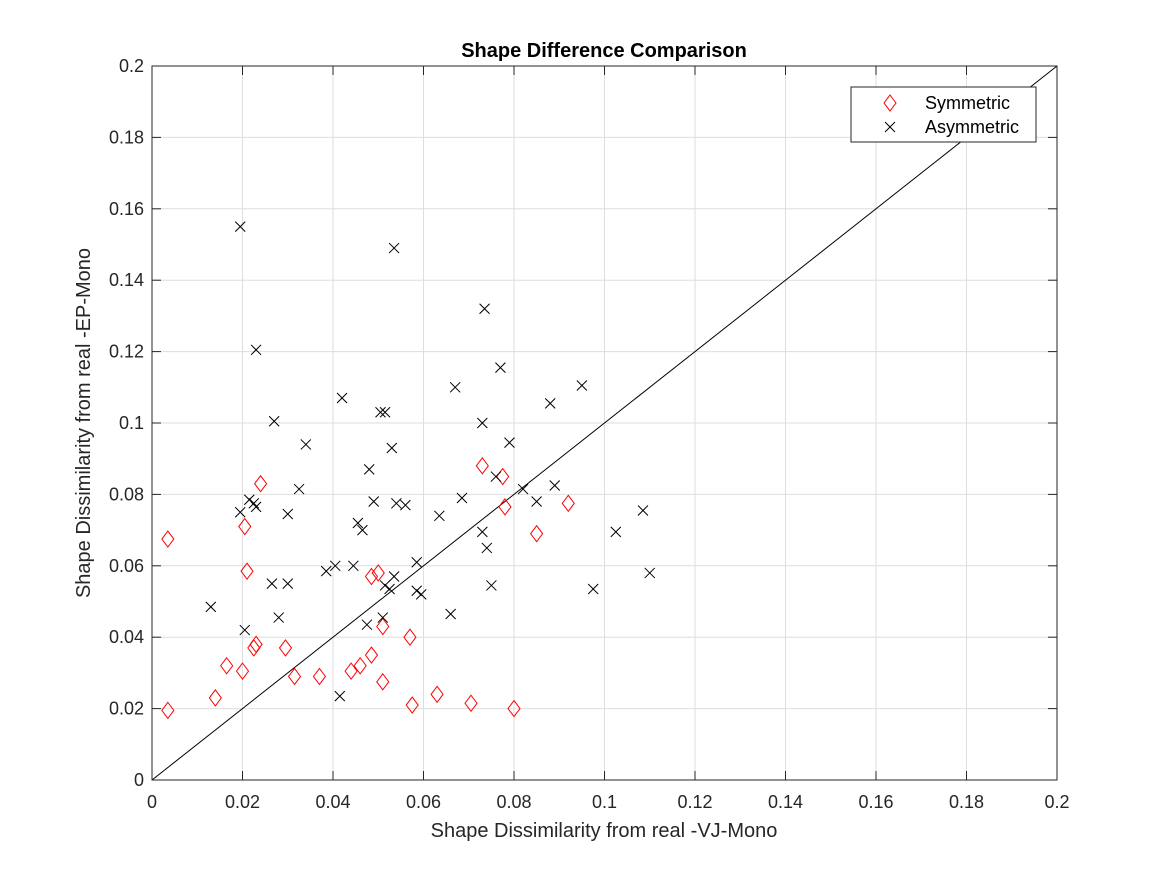 The height and width of the screenshot is (875, 1167). Describe the element at coordinates (139, 780) in the screenshot. I see `y-tick-label: 0` at that location.